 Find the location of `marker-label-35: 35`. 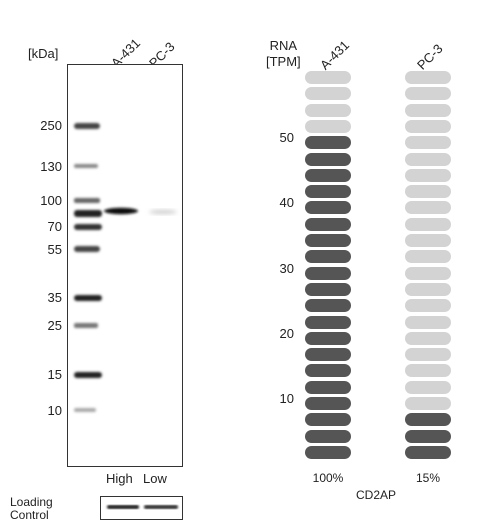

marker-label-35: 35 is located at coordinates (54, 297).